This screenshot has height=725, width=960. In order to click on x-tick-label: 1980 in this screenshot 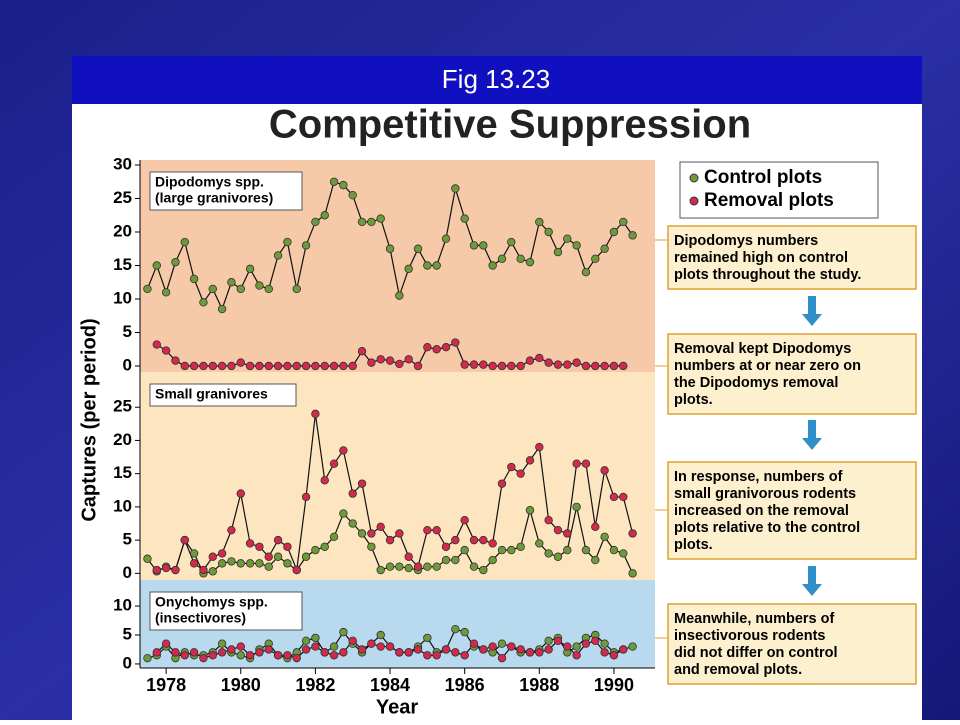, I will do `click(241, 685)`.